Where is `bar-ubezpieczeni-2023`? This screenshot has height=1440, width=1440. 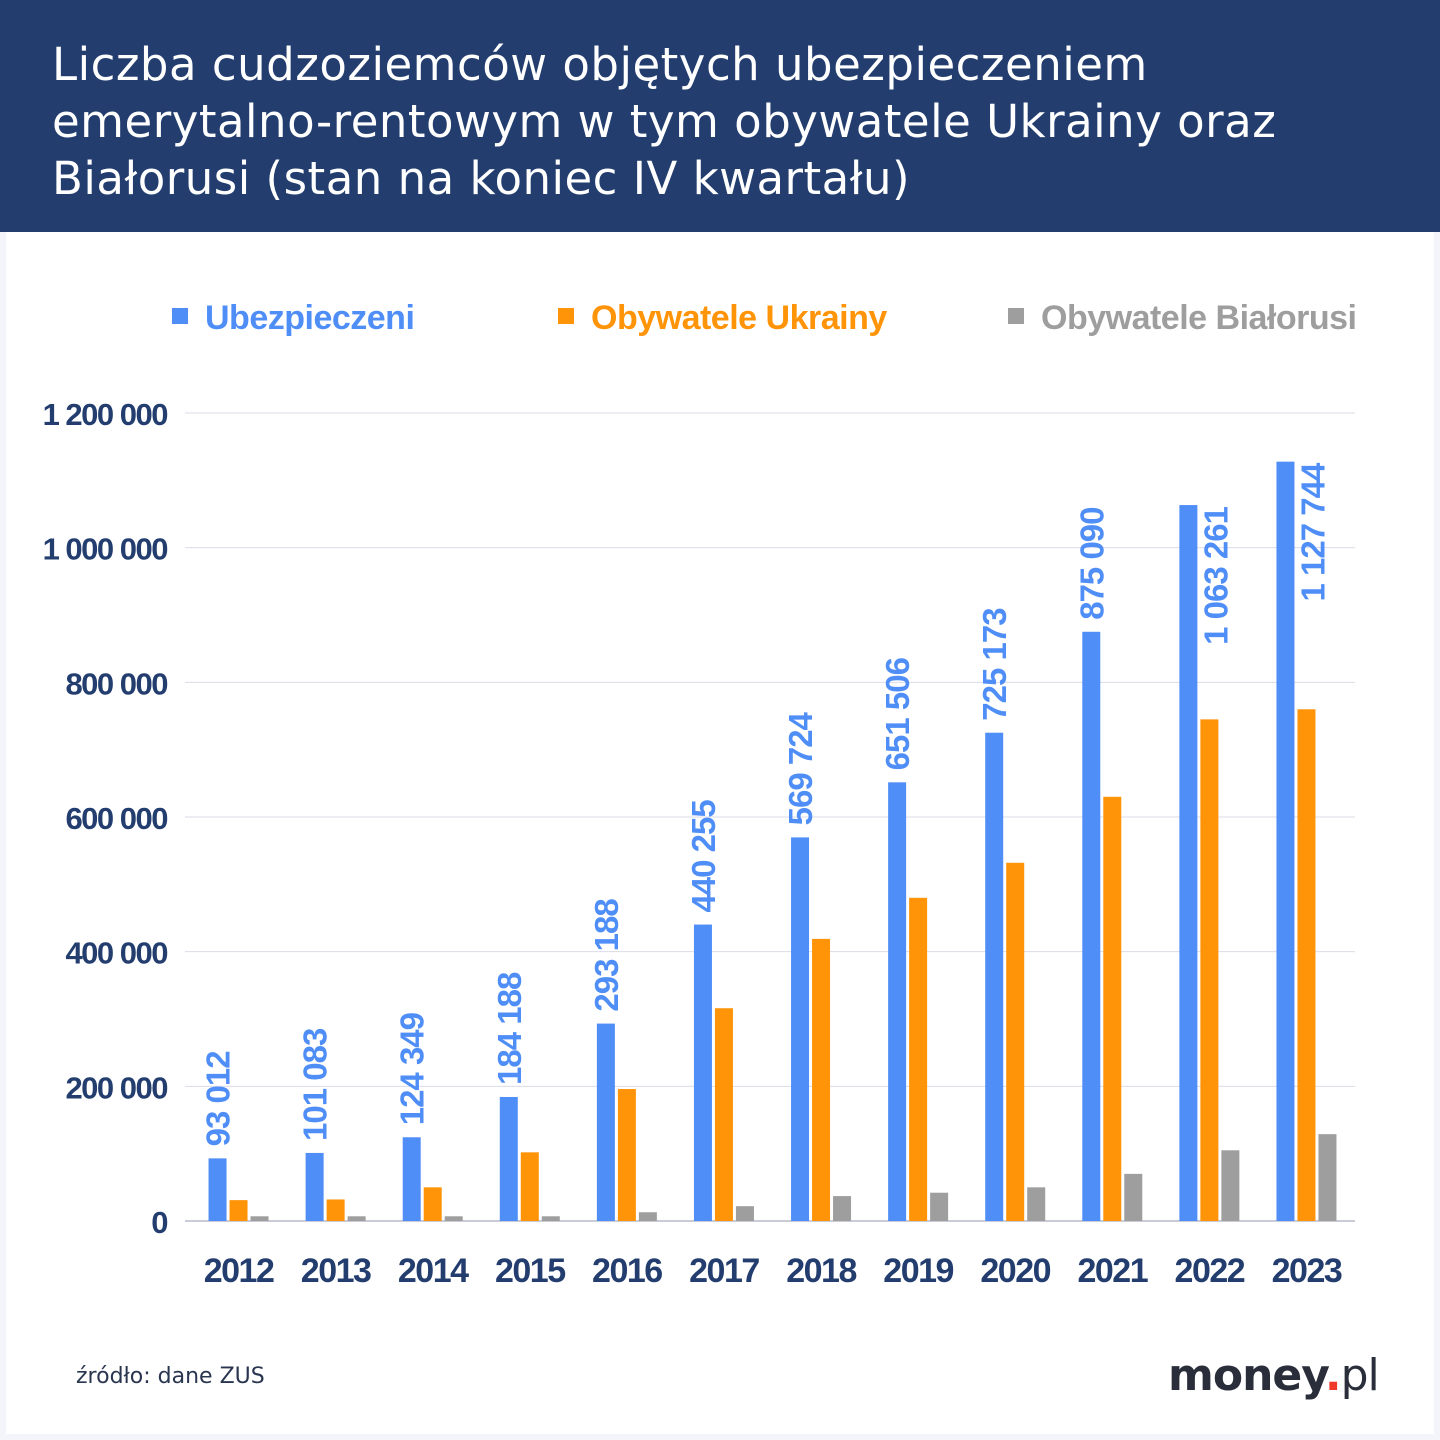
bar-ubezpieczeni-2023 is located at coordinates (1285, 841).